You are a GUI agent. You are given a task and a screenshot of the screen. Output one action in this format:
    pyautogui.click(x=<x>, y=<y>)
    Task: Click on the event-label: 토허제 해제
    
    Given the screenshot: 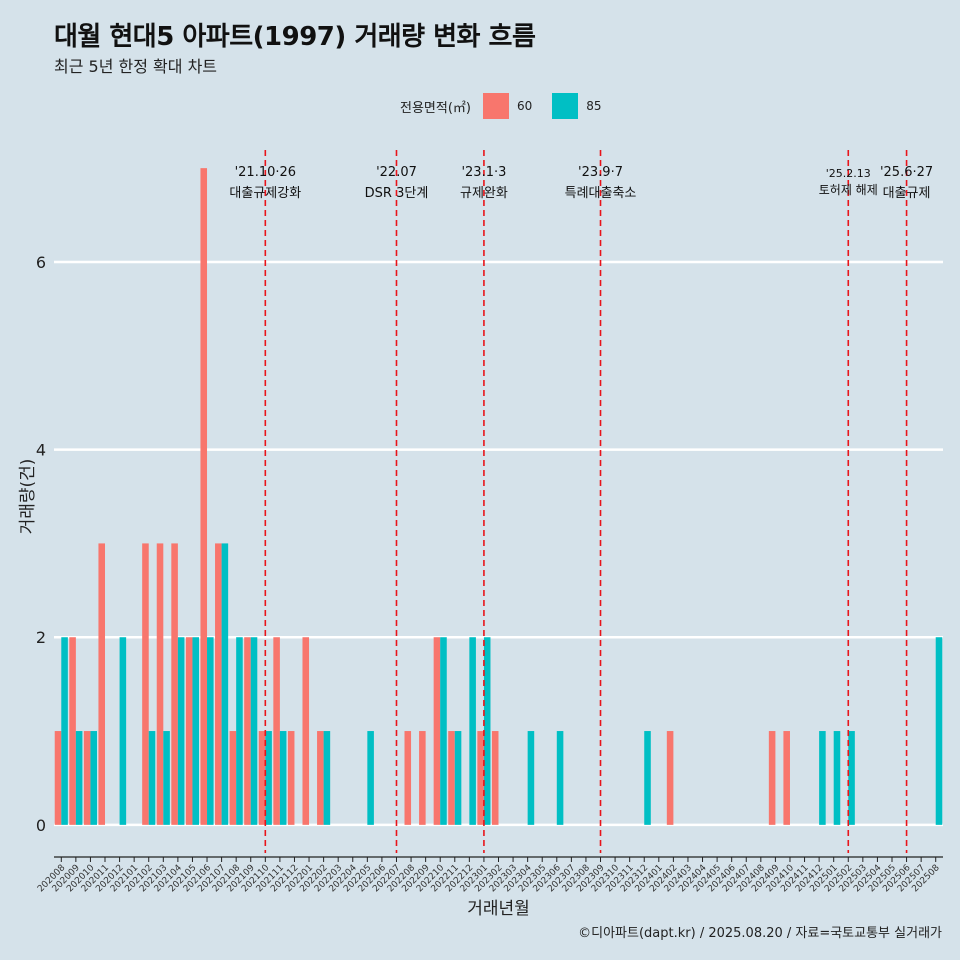 What is the action you would take?
    pyautogui.click(x=848, y=190)
    